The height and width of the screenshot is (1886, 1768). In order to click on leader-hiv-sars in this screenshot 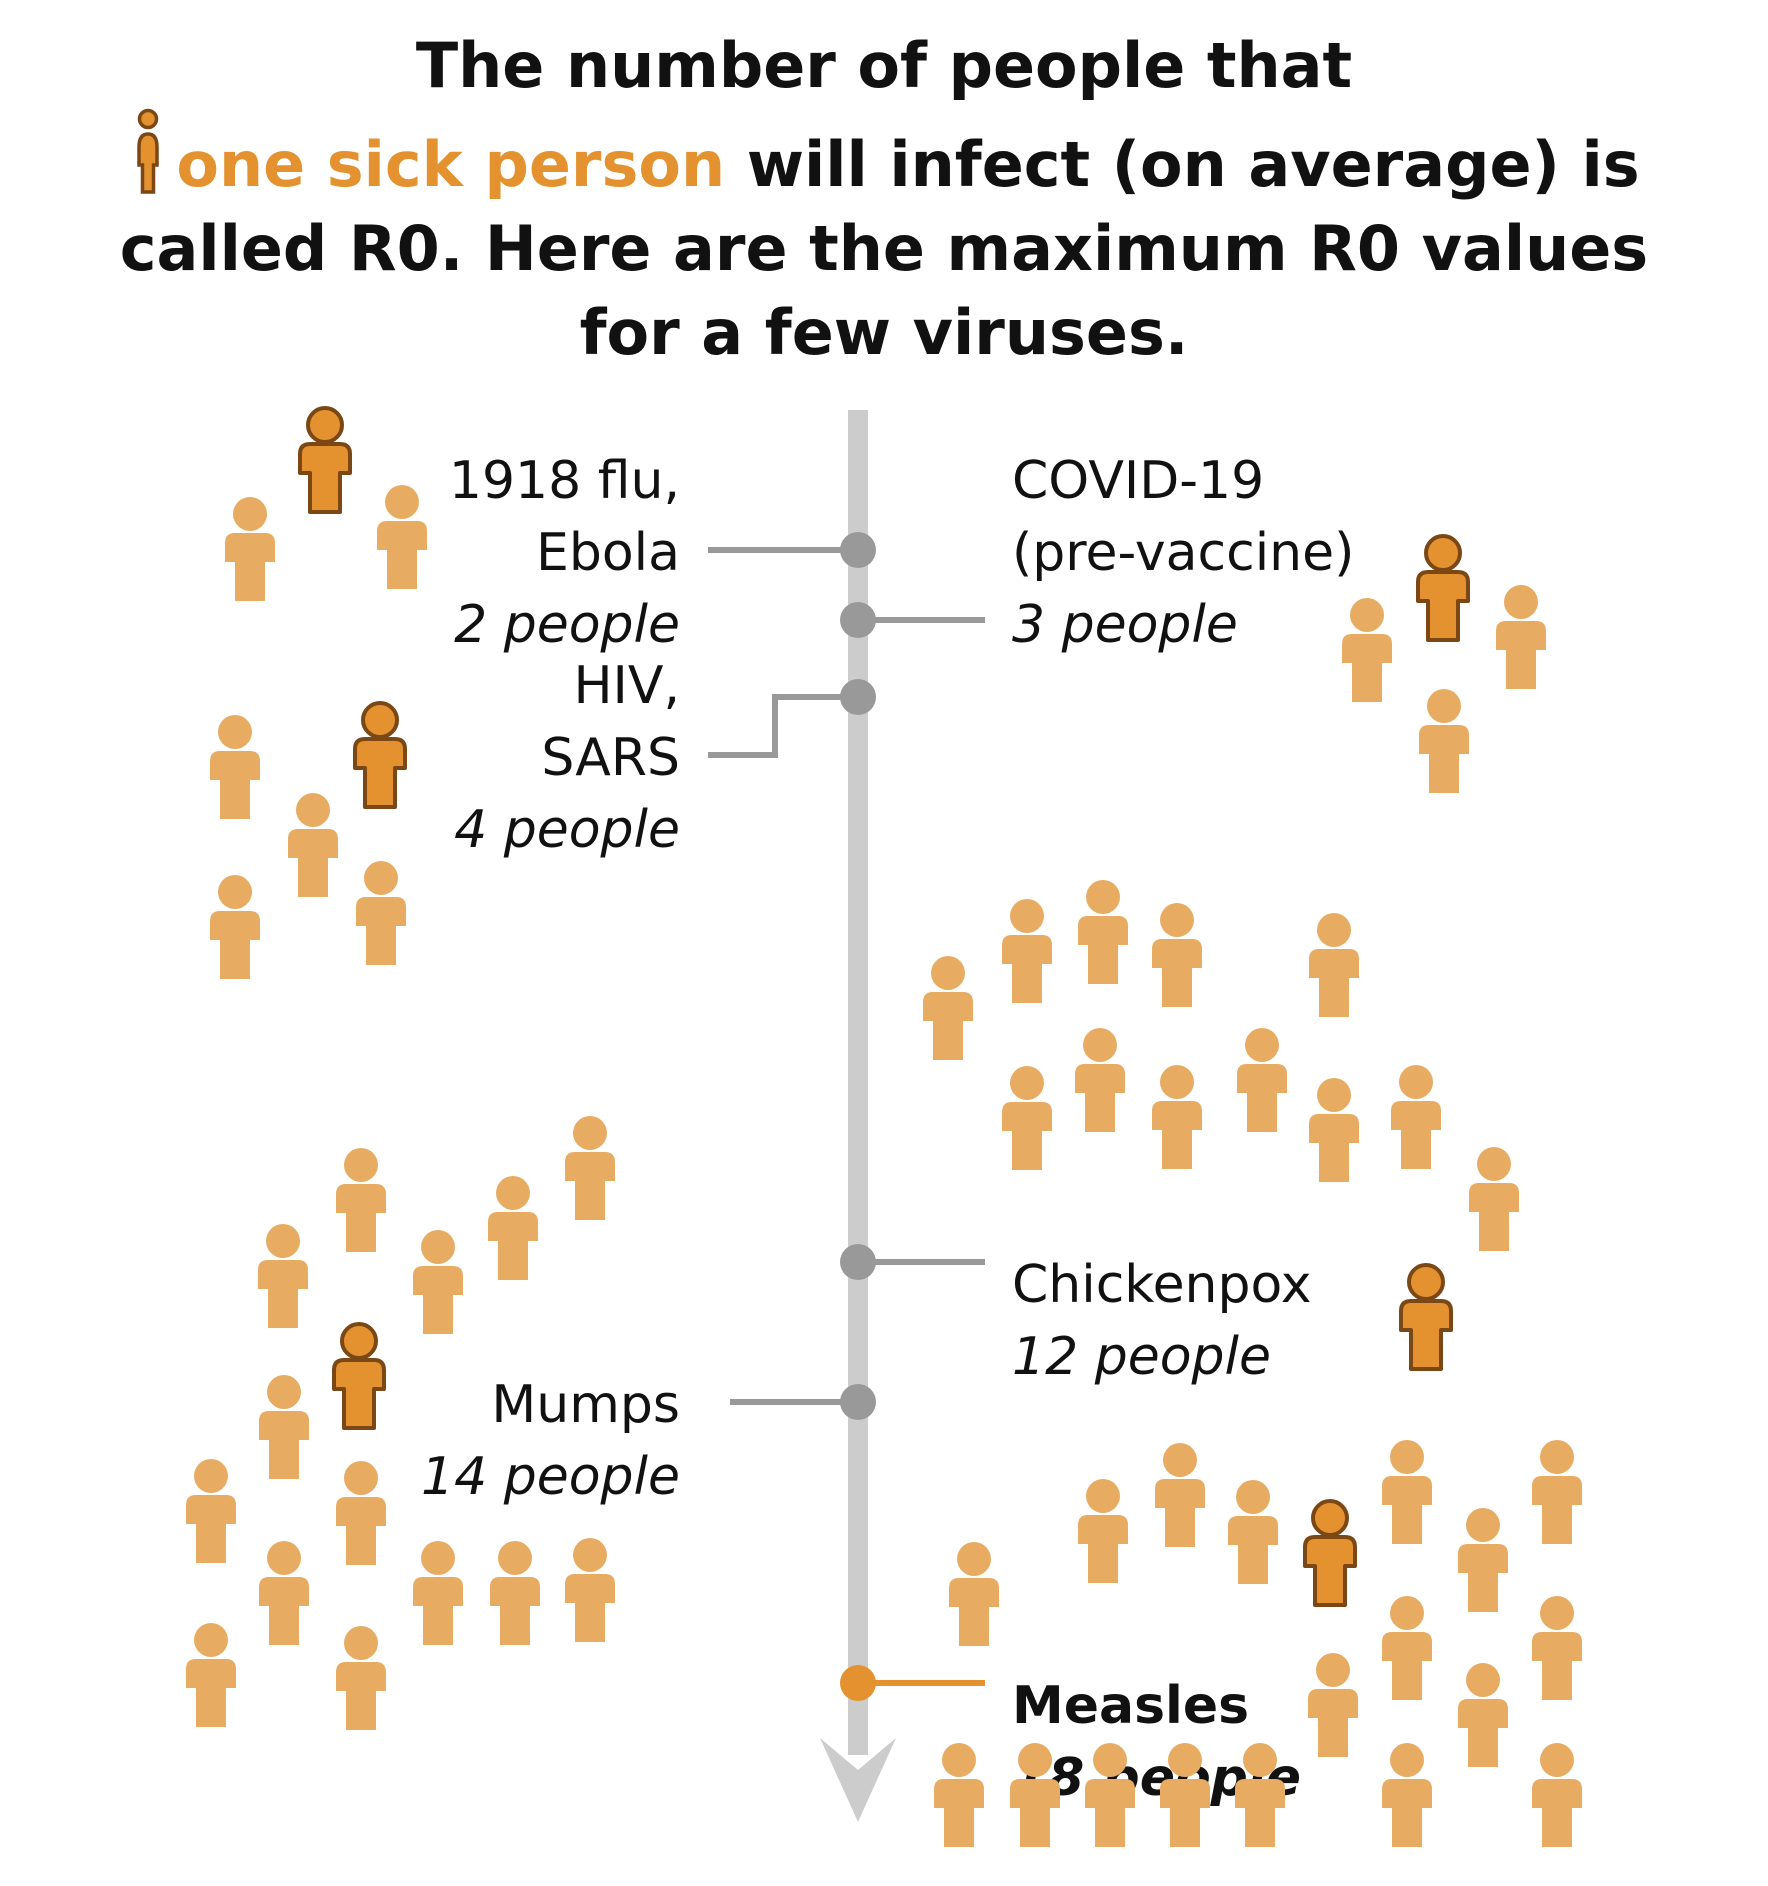, I will do `click(783, 726)`.